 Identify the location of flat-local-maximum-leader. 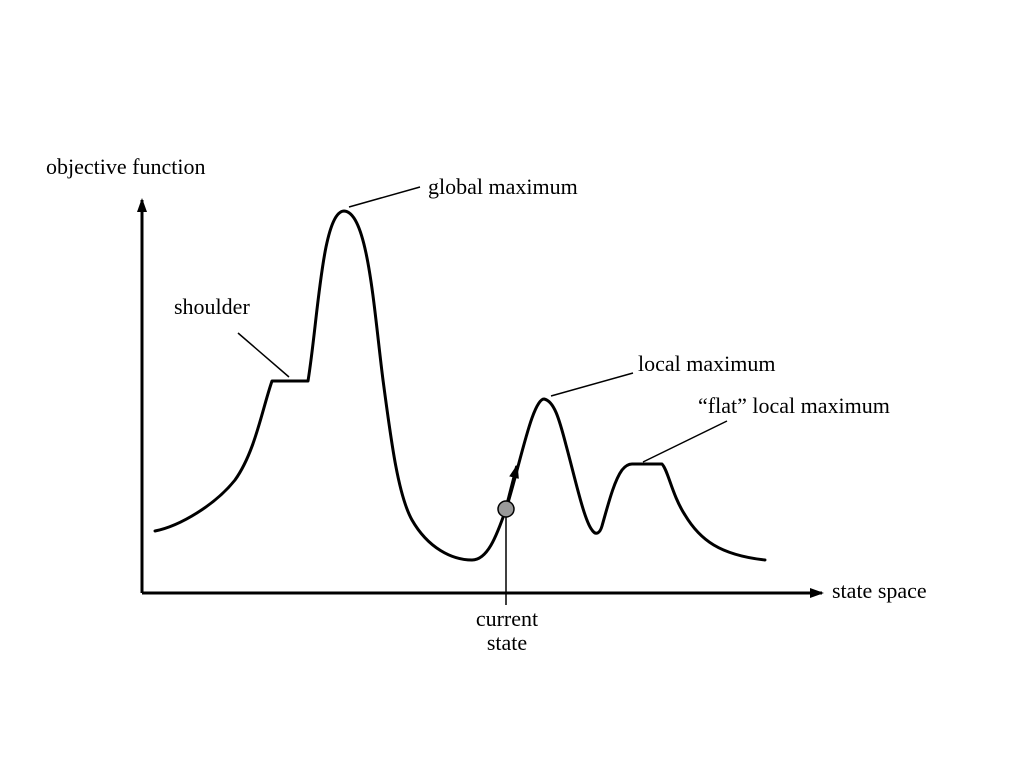
(685, 441).